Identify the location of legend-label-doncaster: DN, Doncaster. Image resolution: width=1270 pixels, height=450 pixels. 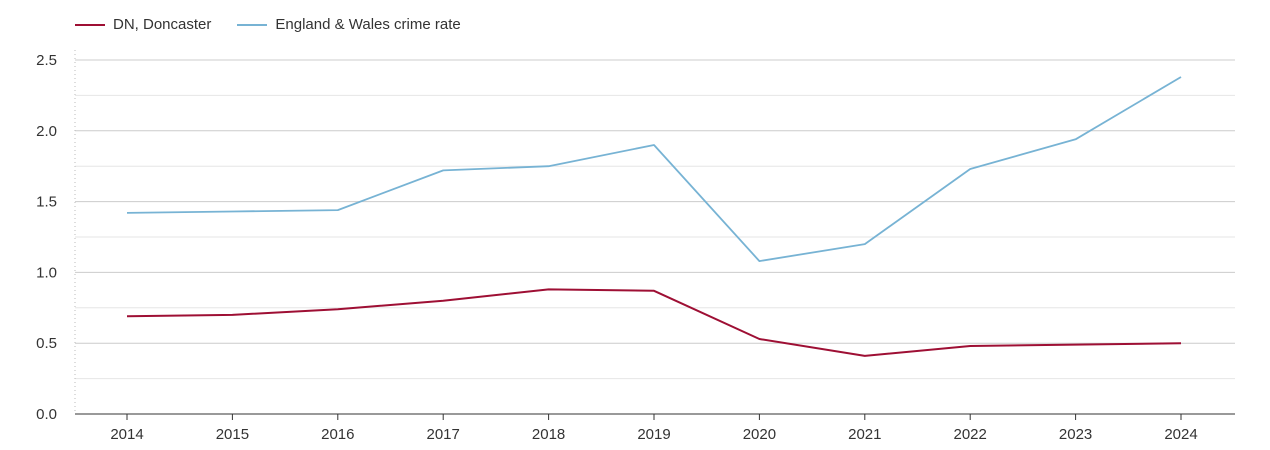
(162, 24).